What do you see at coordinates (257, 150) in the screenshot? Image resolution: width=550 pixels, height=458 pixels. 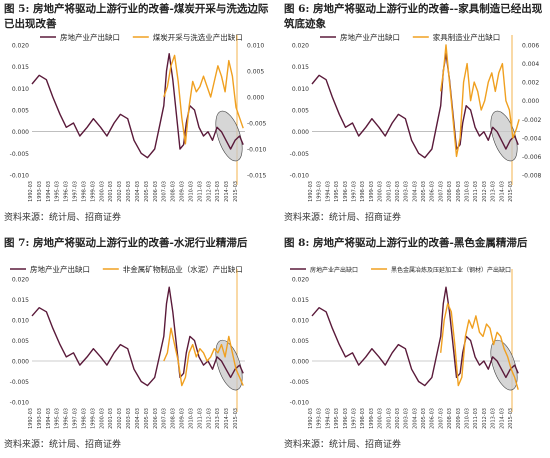 I see `right-axis-tick-label: -0.010` at bounding box center [257, 150].